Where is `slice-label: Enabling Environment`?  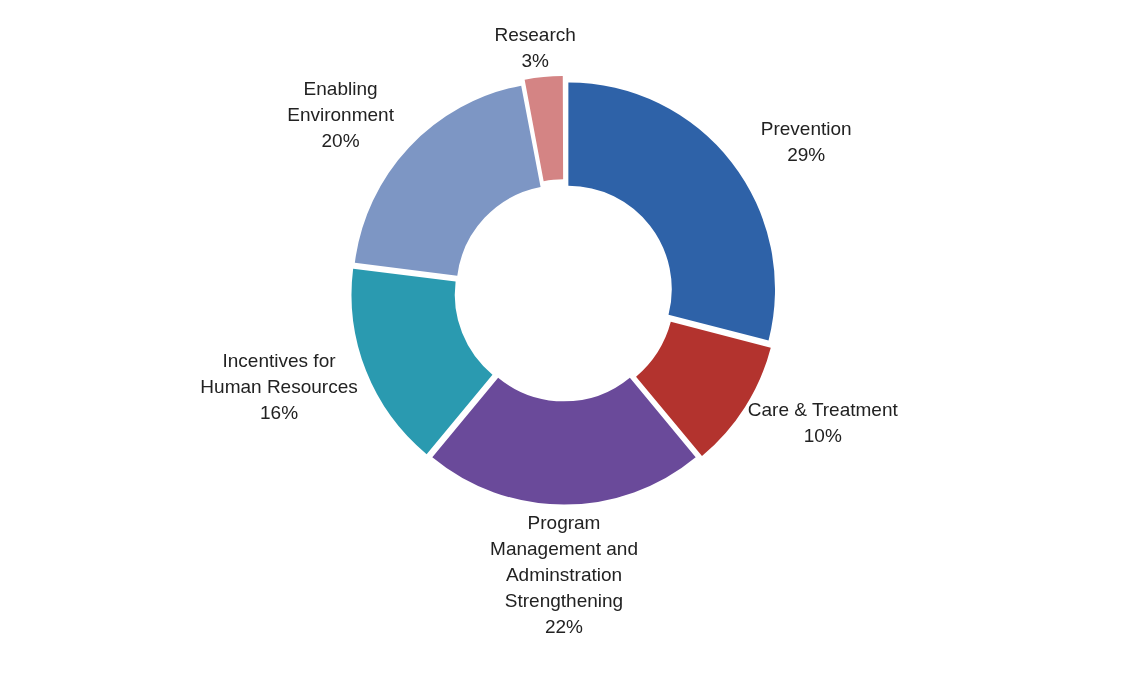 slice-label: Enabling Environment is located at coordinates (341, 102).